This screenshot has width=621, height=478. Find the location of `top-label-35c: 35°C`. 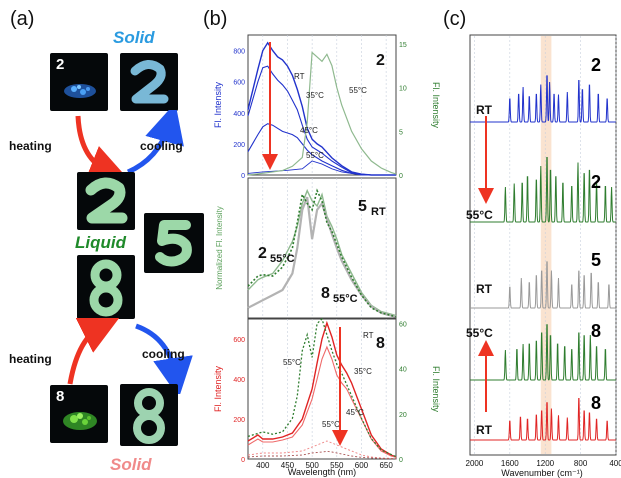

top-label-35c: 35°C is located at coordinates (315, 95).